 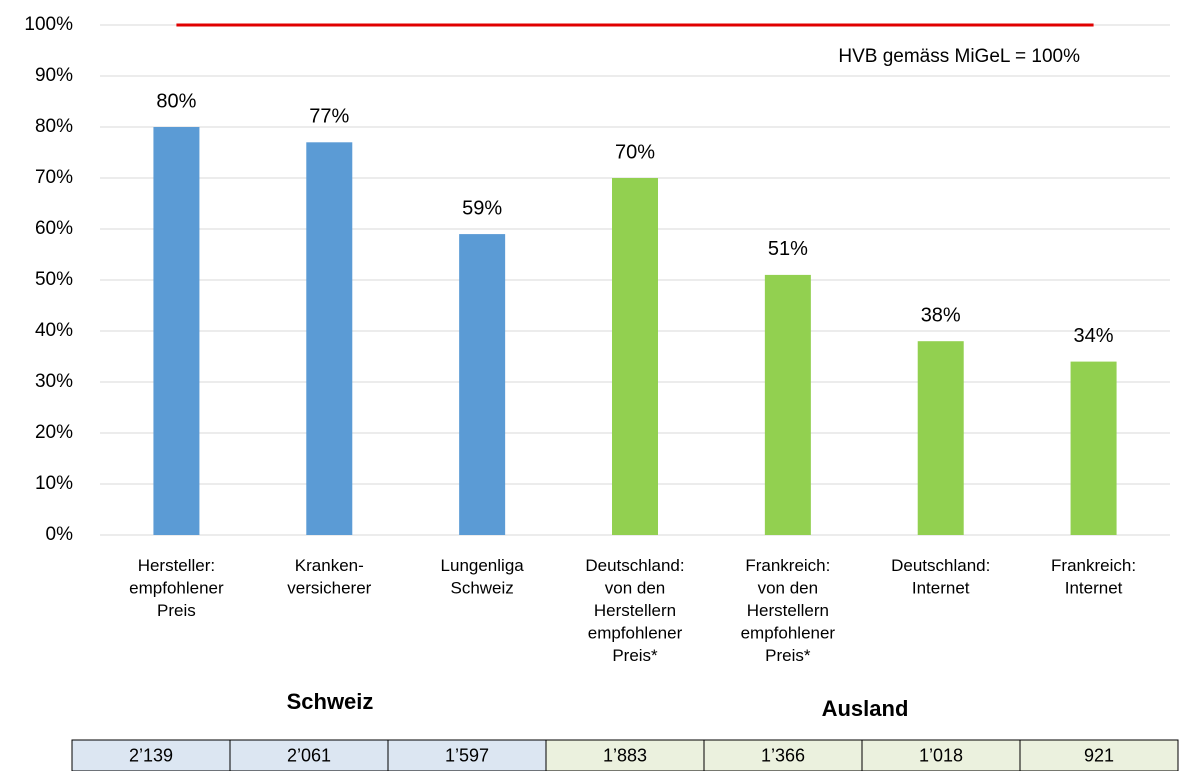 I want to click on y-tick-label: 10%, so click(x=54, y=483).